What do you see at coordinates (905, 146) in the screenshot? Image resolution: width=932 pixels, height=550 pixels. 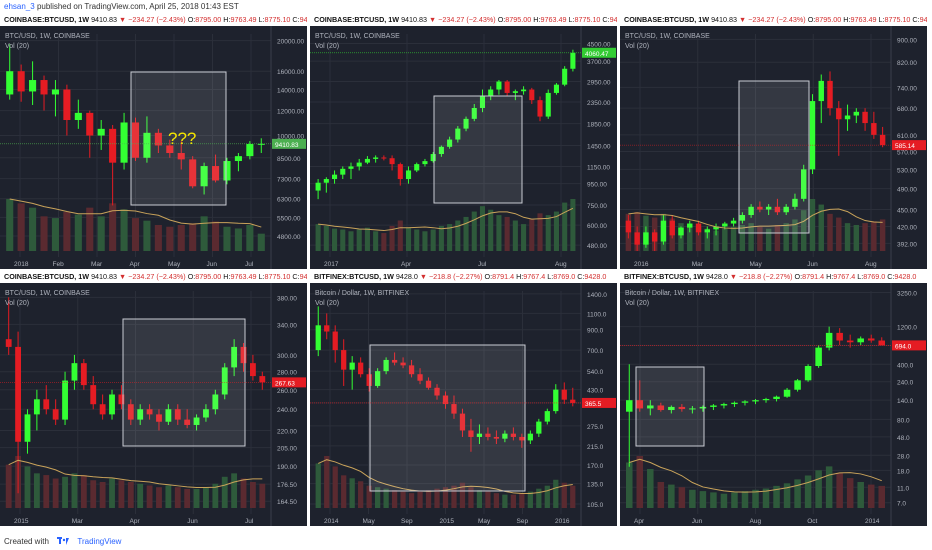 I see `price-tag-label: 585.14` at bounding box center [905, 146].